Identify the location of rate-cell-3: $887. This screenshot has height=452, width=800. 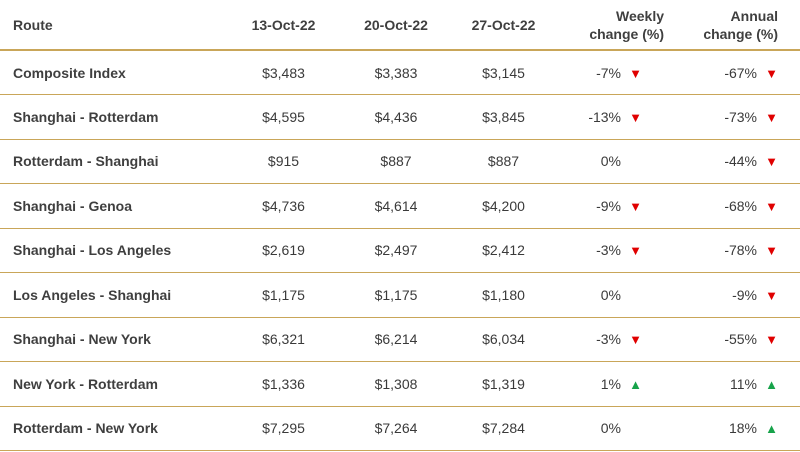
(503, 161).